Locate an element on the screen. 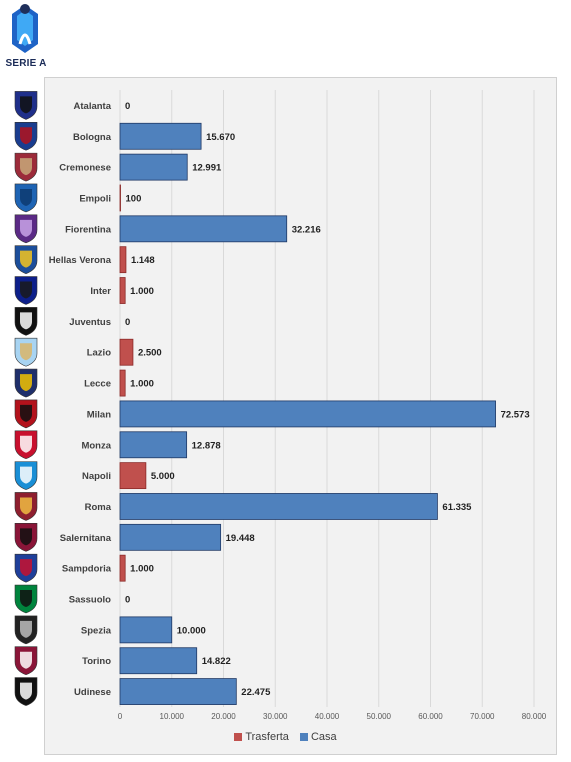 This screenshot has height=762, width=571. category-label: Torino is located at coordinates (96, 661).